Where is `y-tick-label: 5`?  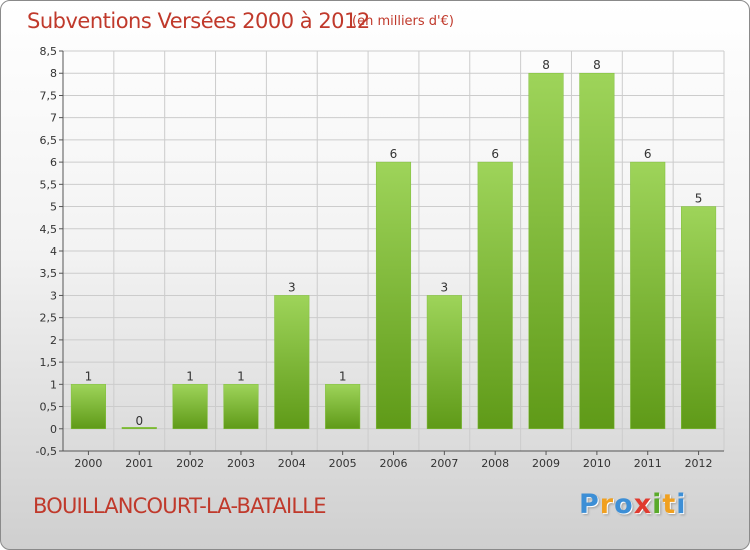
y-tick-label: 5 is located at coordinates (53, 207).